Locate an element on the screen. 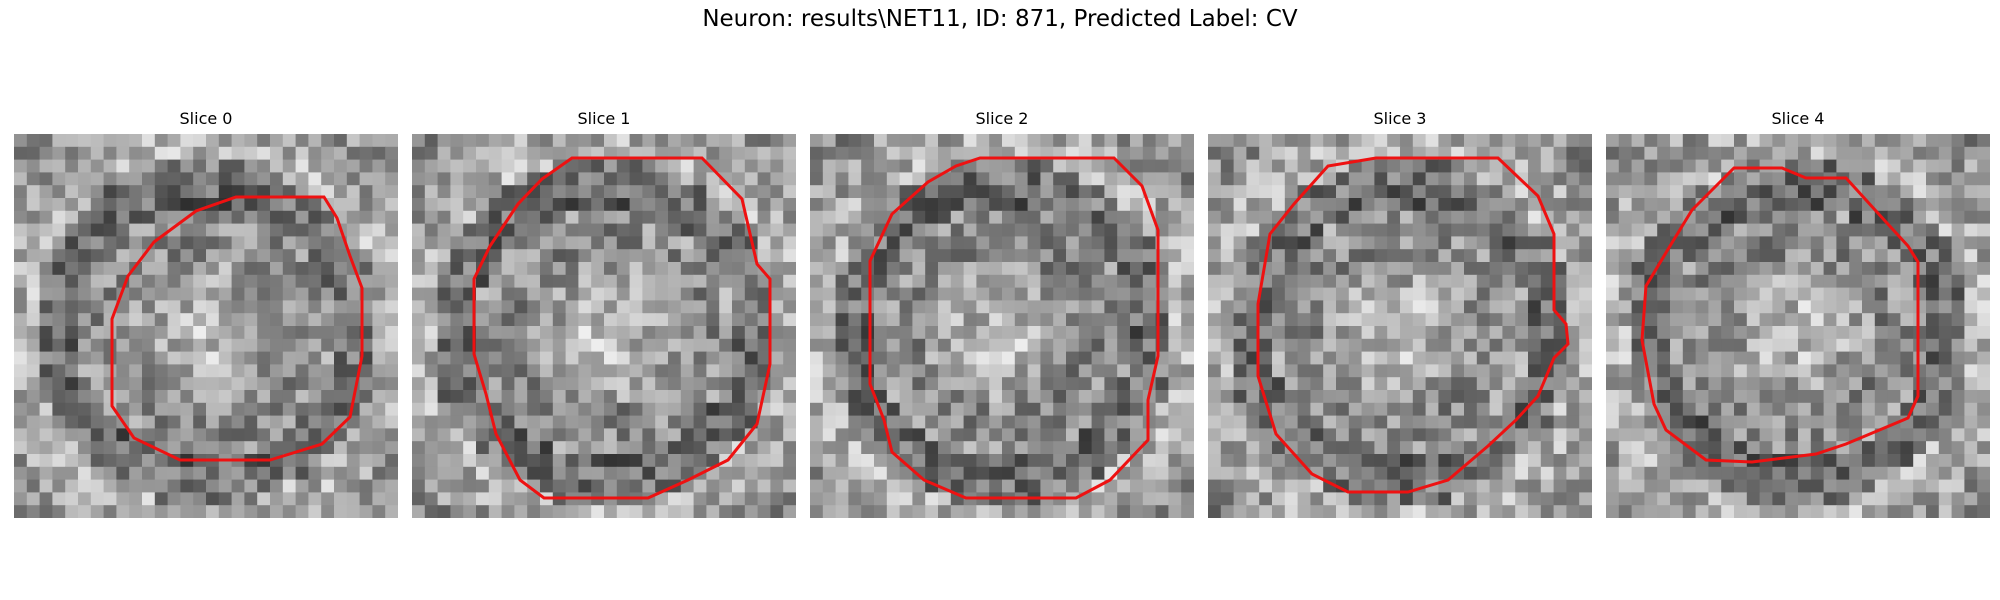 Image resolution: width=2000 pixels, height=600 pixels. slice-panel-4: Slice 4 is located at coordinates (1798, 313).